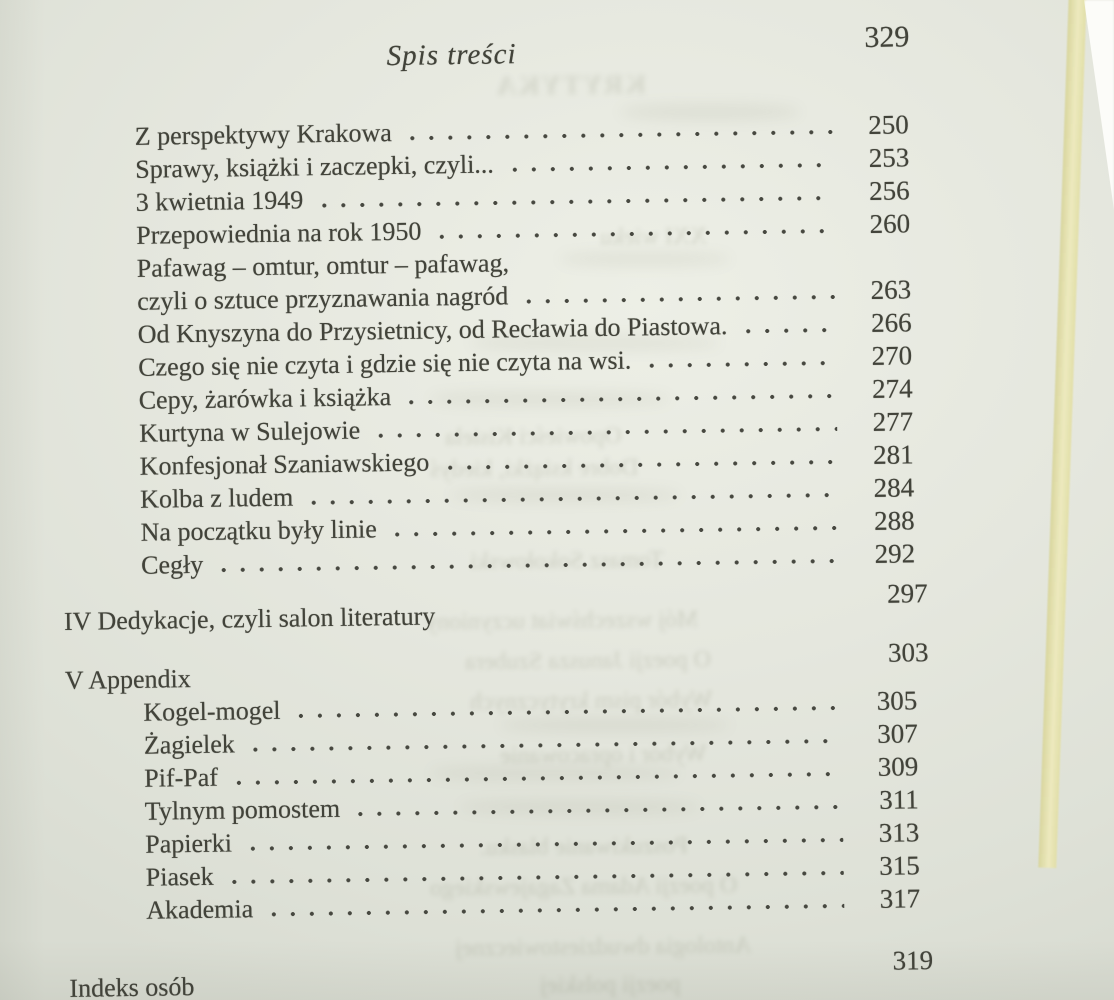 This screenshot has height=1000, width=1114. What do you see at coordinates (893, 421) in the screenshot?
I see `toc-page-number: 277` at bounding box center [893, 421].